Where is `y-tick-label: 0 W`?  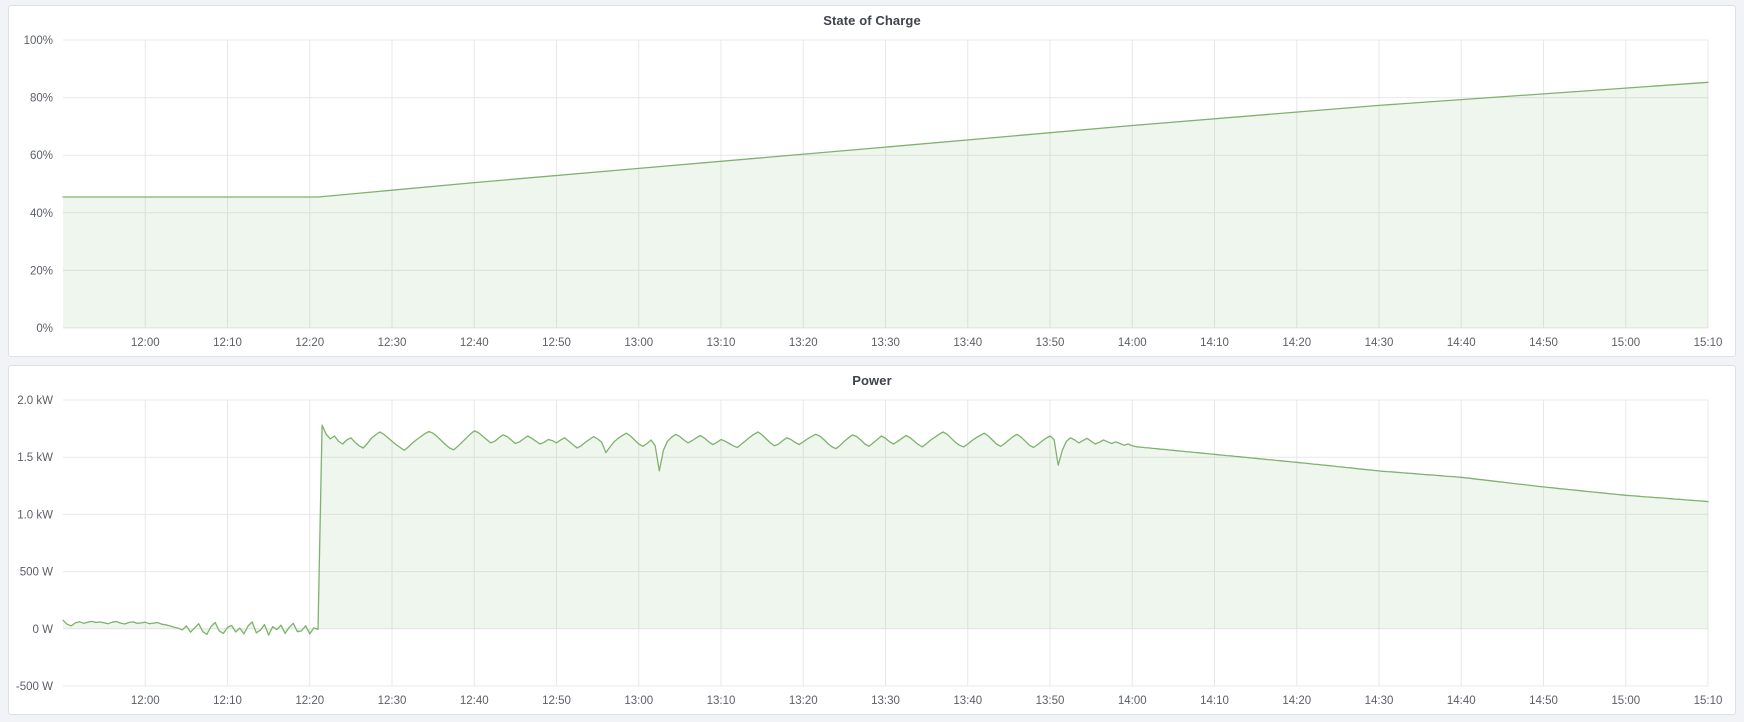
y-tick-label: 0 W is located at coordinates (43, 630).